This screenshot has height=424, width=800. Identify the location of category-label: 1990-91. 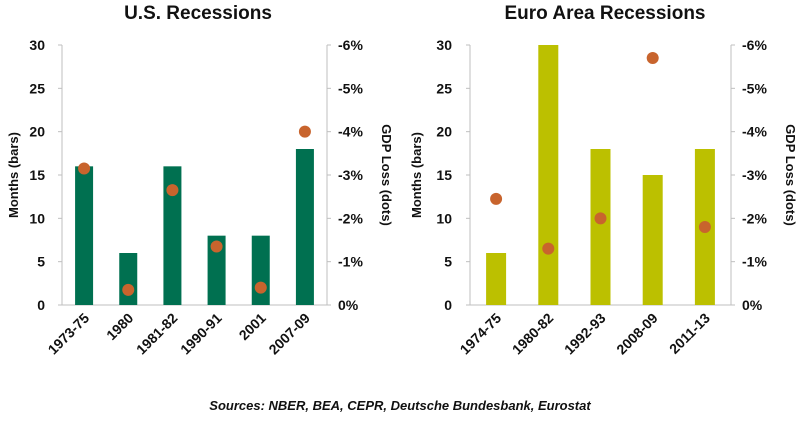
(201, 334).